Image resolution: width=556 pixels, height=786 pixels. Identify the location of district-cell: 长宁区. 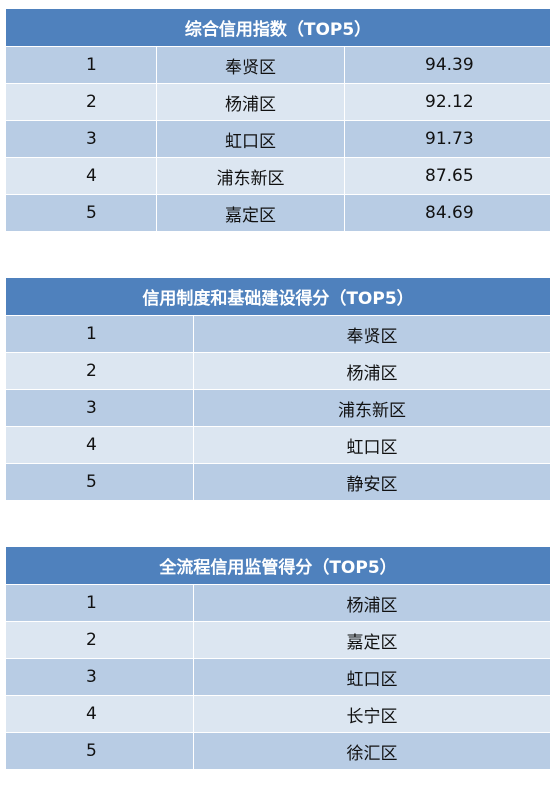
(372, 714).